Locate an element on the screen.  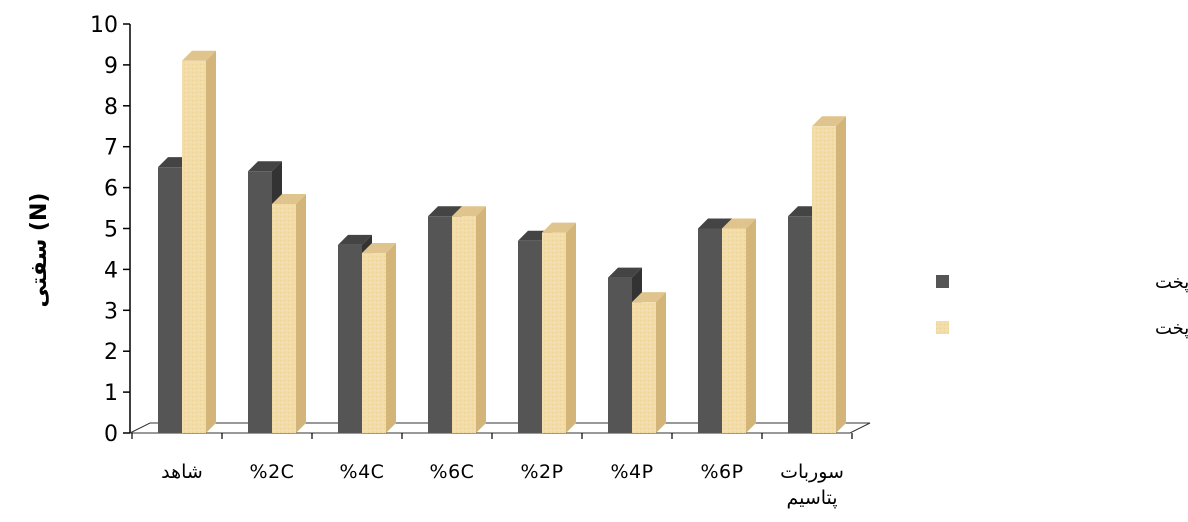
x-category-label: %6C is located at coordinates (452, 472).